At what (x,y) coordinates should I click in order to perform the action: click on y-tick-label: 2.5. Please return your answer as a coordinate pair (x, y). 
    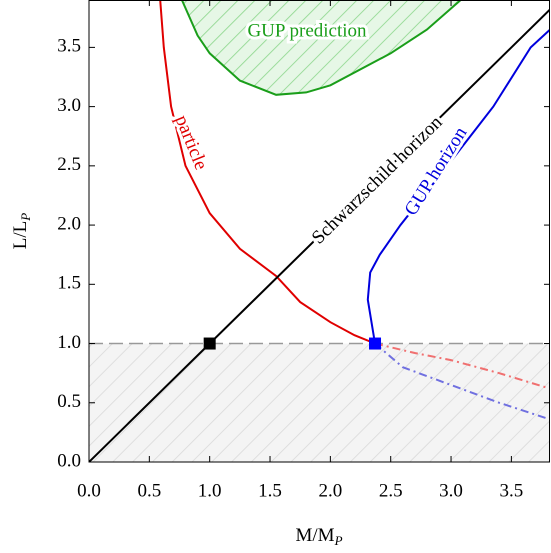
    Looking at the image, I should click on (69, 164).